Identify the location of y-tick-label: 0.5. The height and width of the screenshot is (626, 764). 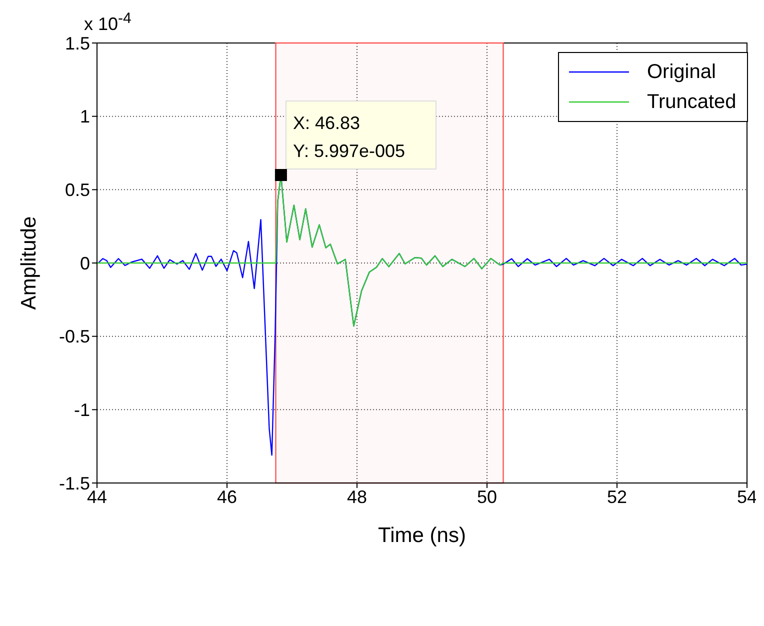
(77, 190).